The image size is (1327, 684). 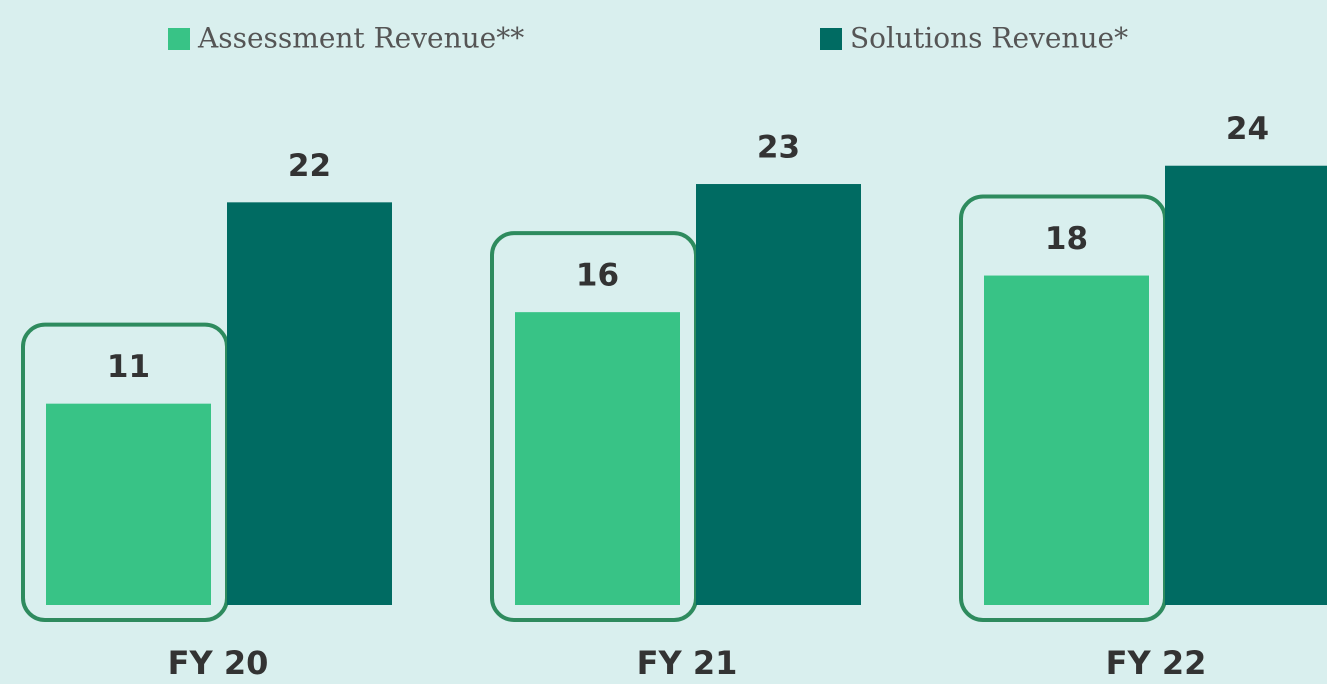 I want to click on x-tick-label: FY 21, so click(x=687, y=663).